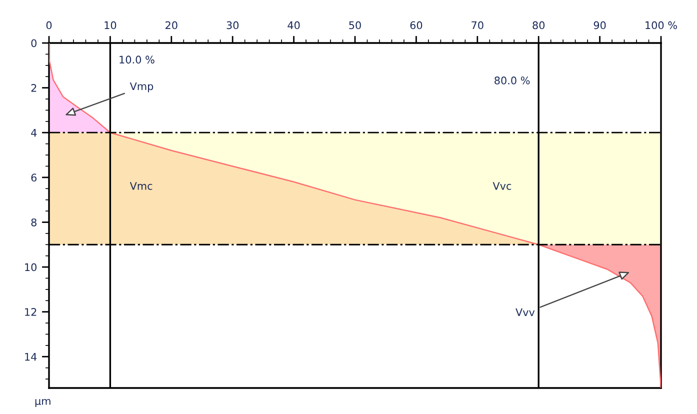 Image resolution: width=697 pixels, height=414 pixels. I want to click on x-tick-label: 70, so click(478, 25).